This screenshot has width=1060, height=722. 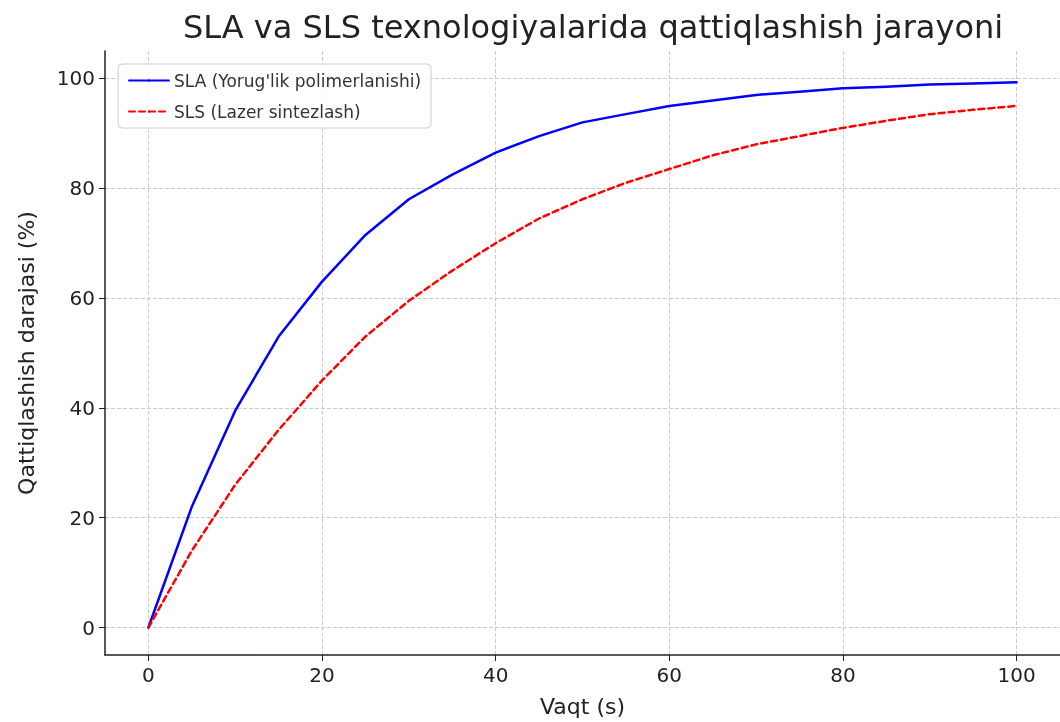 What do you see at coordinates (593, 27) in the screenshot?
I see `chart-title: SLA va SLS texnologiyalarida qattiqlashish jarayoni` at bounding box center [593, 27].